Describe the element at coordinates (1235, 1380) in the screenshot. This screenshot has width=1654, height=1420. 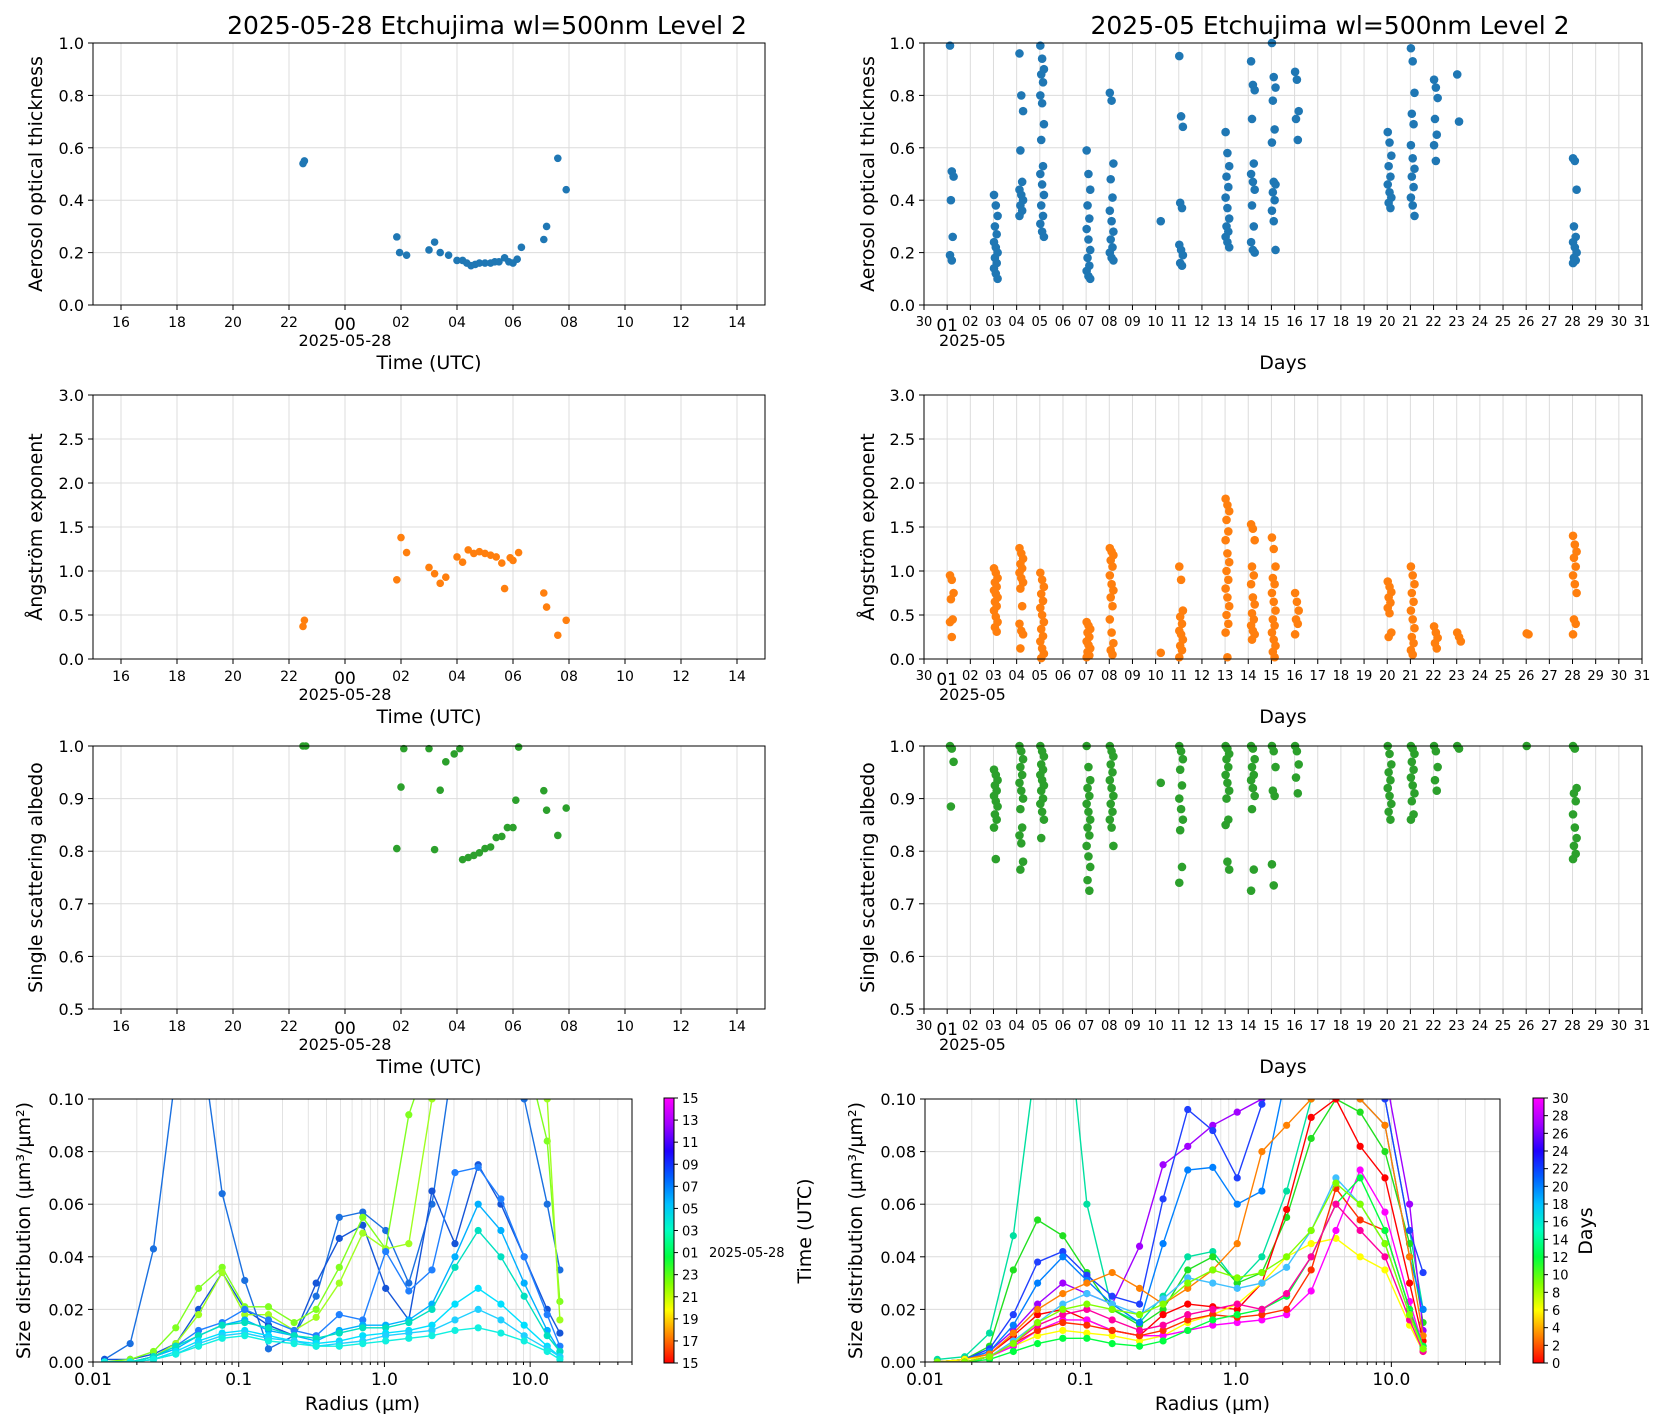
I see `monthly_size_distribution-xtick-label: 1.0` at that location.